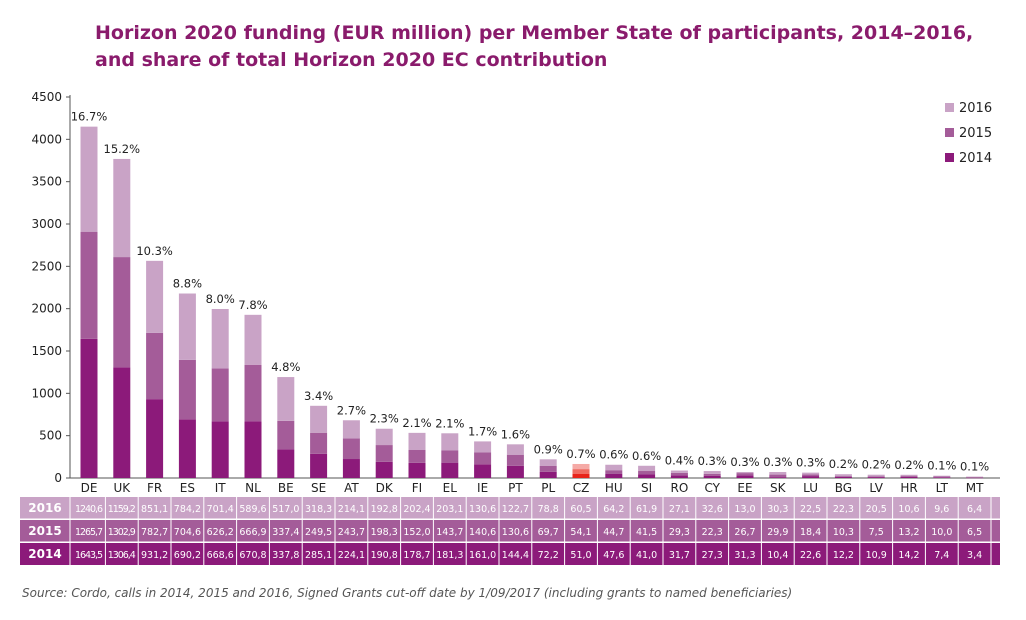  What do you see at coordinates (384, 419) in the screenshot?
I see `share-label: 2.3%` at bounding box center [384, 419].